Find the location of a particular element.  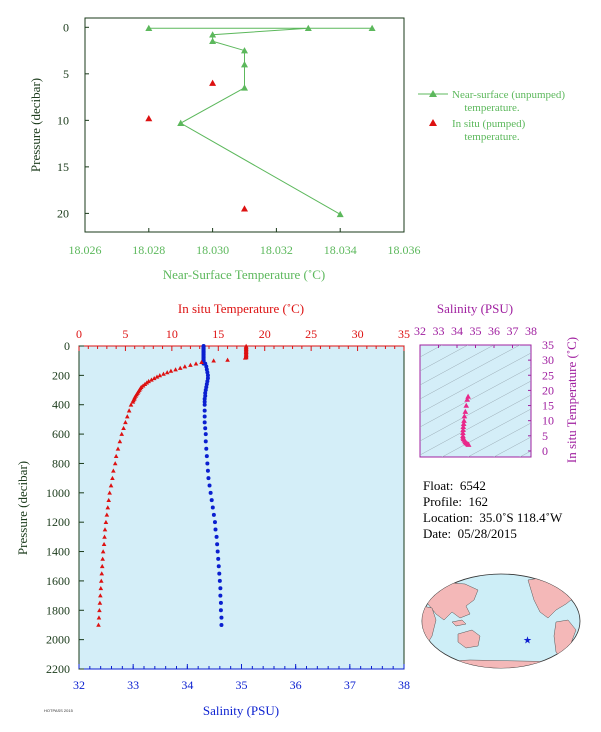

ts-y-tick-label: 15 is located at coordinates (548, 406).